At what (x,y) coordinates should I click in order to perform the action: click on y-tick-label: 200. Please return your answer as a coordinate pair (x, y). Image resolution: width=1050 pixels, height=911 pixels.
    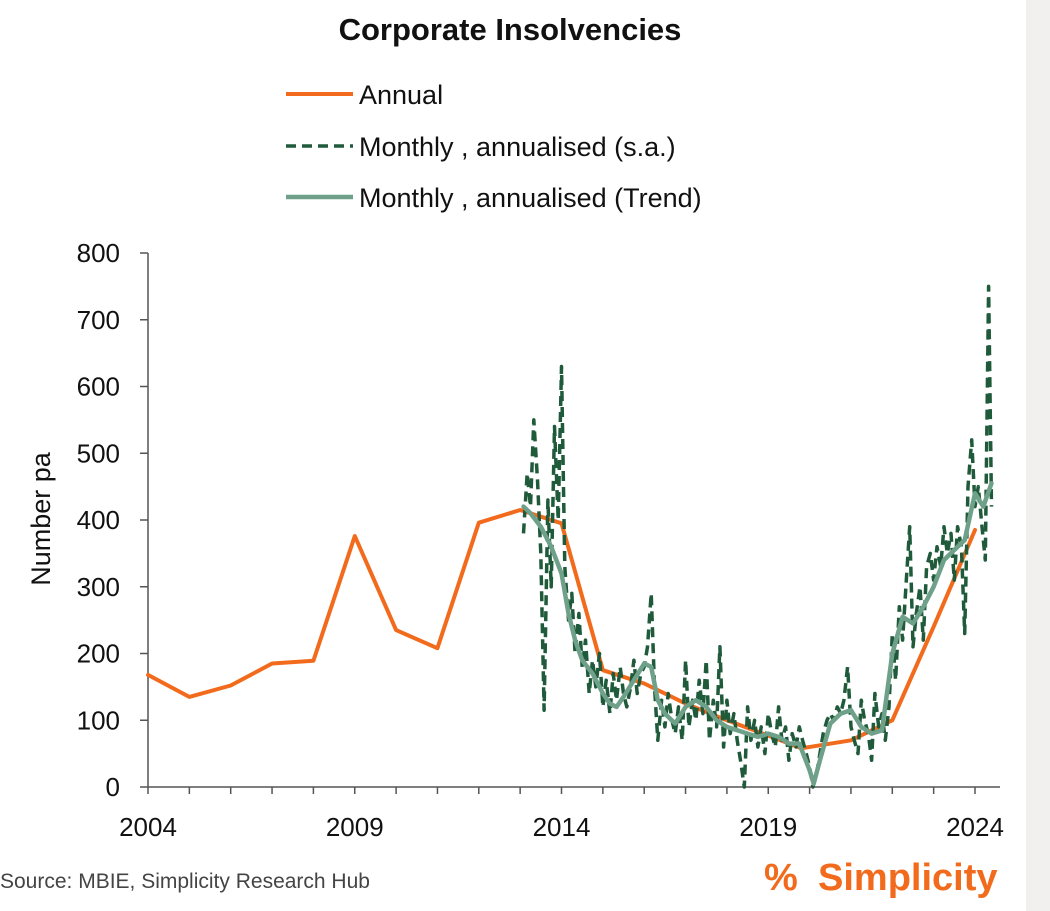
    Looking at the image, I should click on (98, 654).